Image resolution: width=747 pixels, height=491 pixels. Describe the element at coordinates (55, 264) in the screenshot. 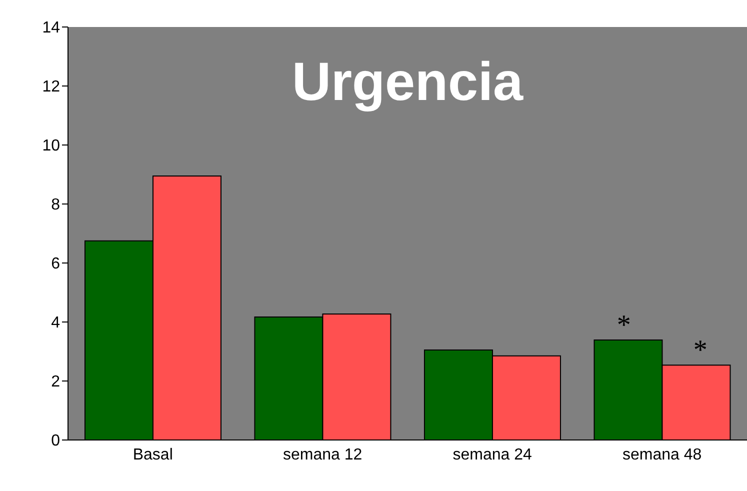

I see `y-tick-label: 6` at that location.